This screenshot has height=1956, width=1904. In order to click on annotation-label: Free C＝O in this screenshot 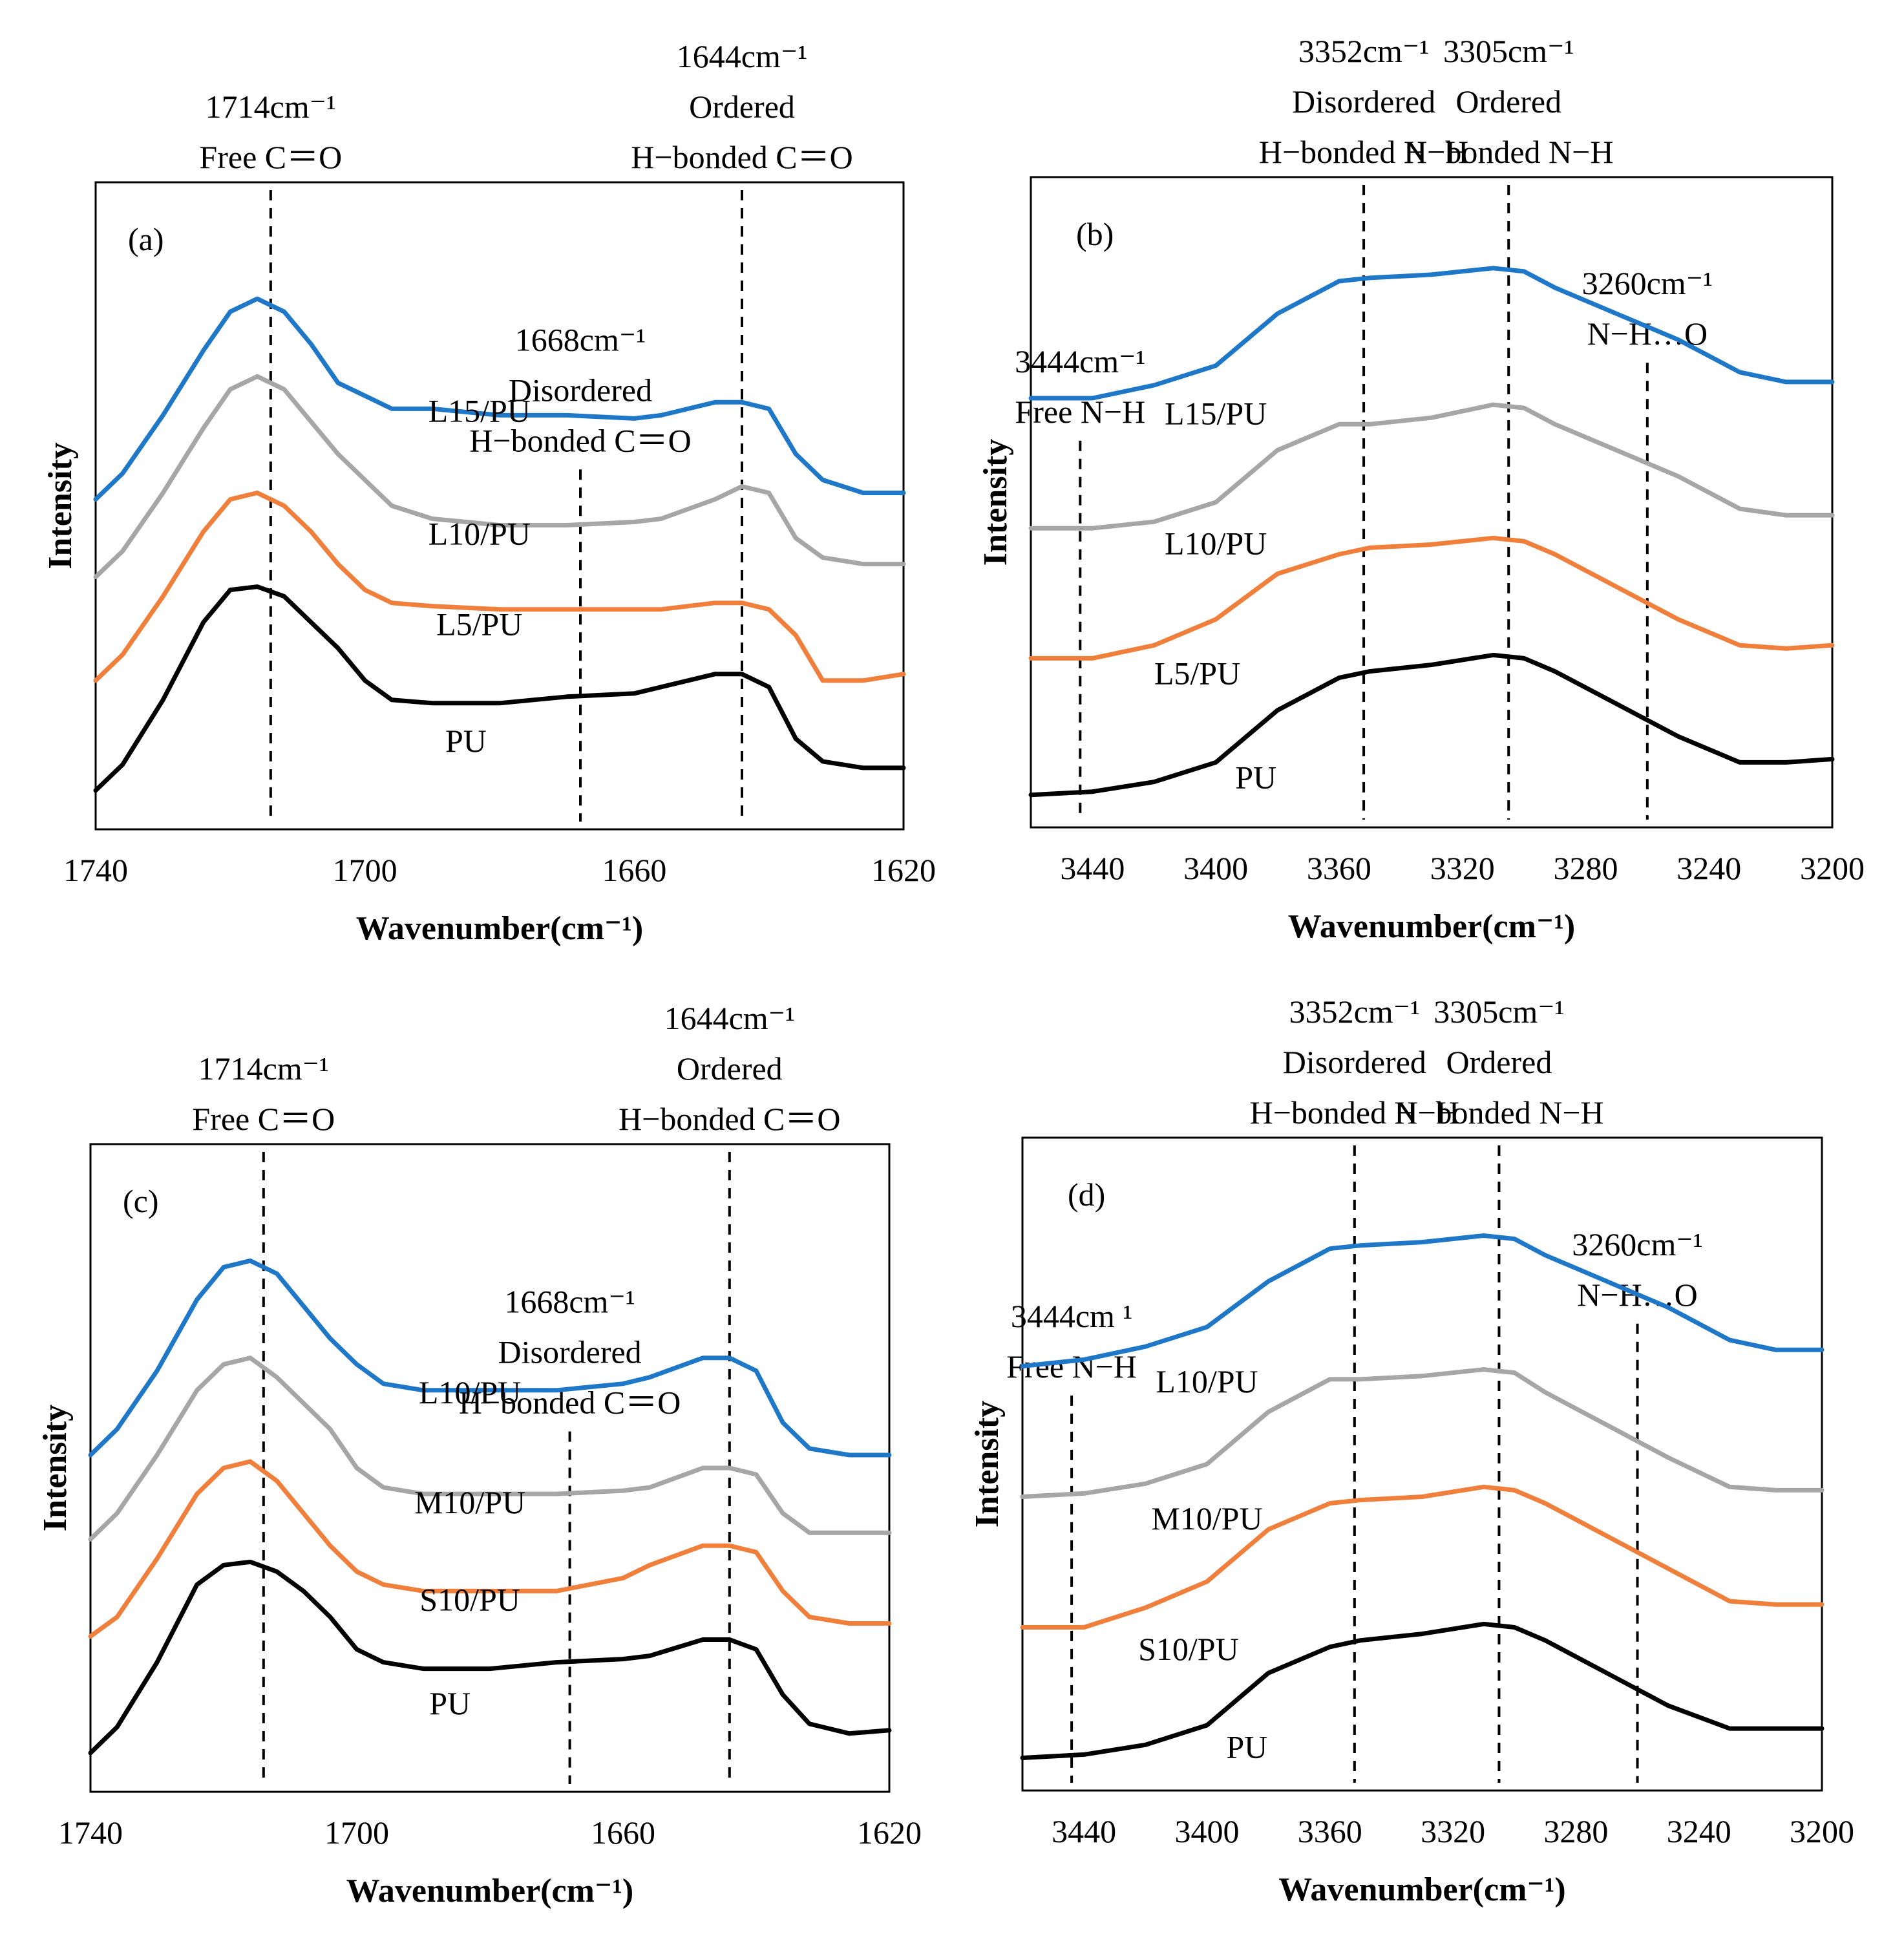, I will do `click(270, 157)`.